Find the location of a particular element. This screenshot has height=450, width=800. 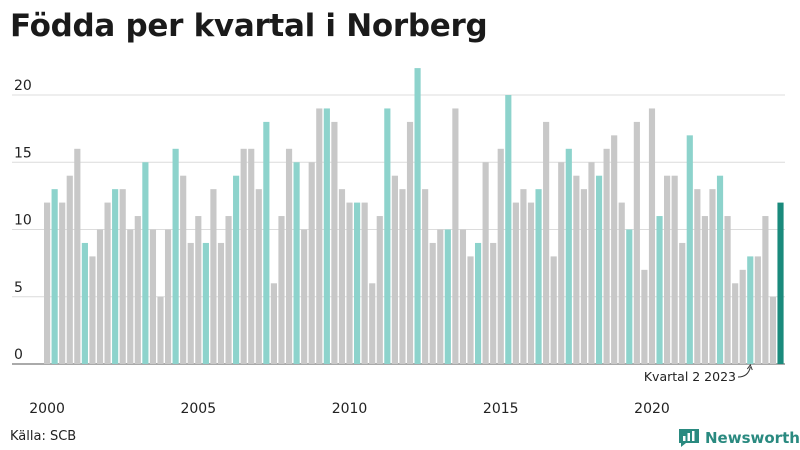

x-tick-label: 2015 is located at coordinates (501, 409).